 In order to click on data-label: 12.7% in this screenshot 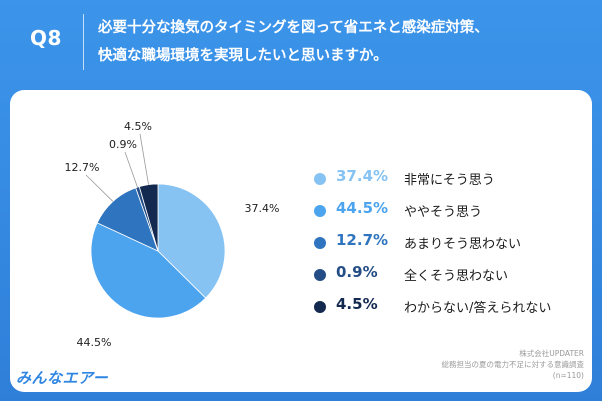, I will do `click(82, 167)`.